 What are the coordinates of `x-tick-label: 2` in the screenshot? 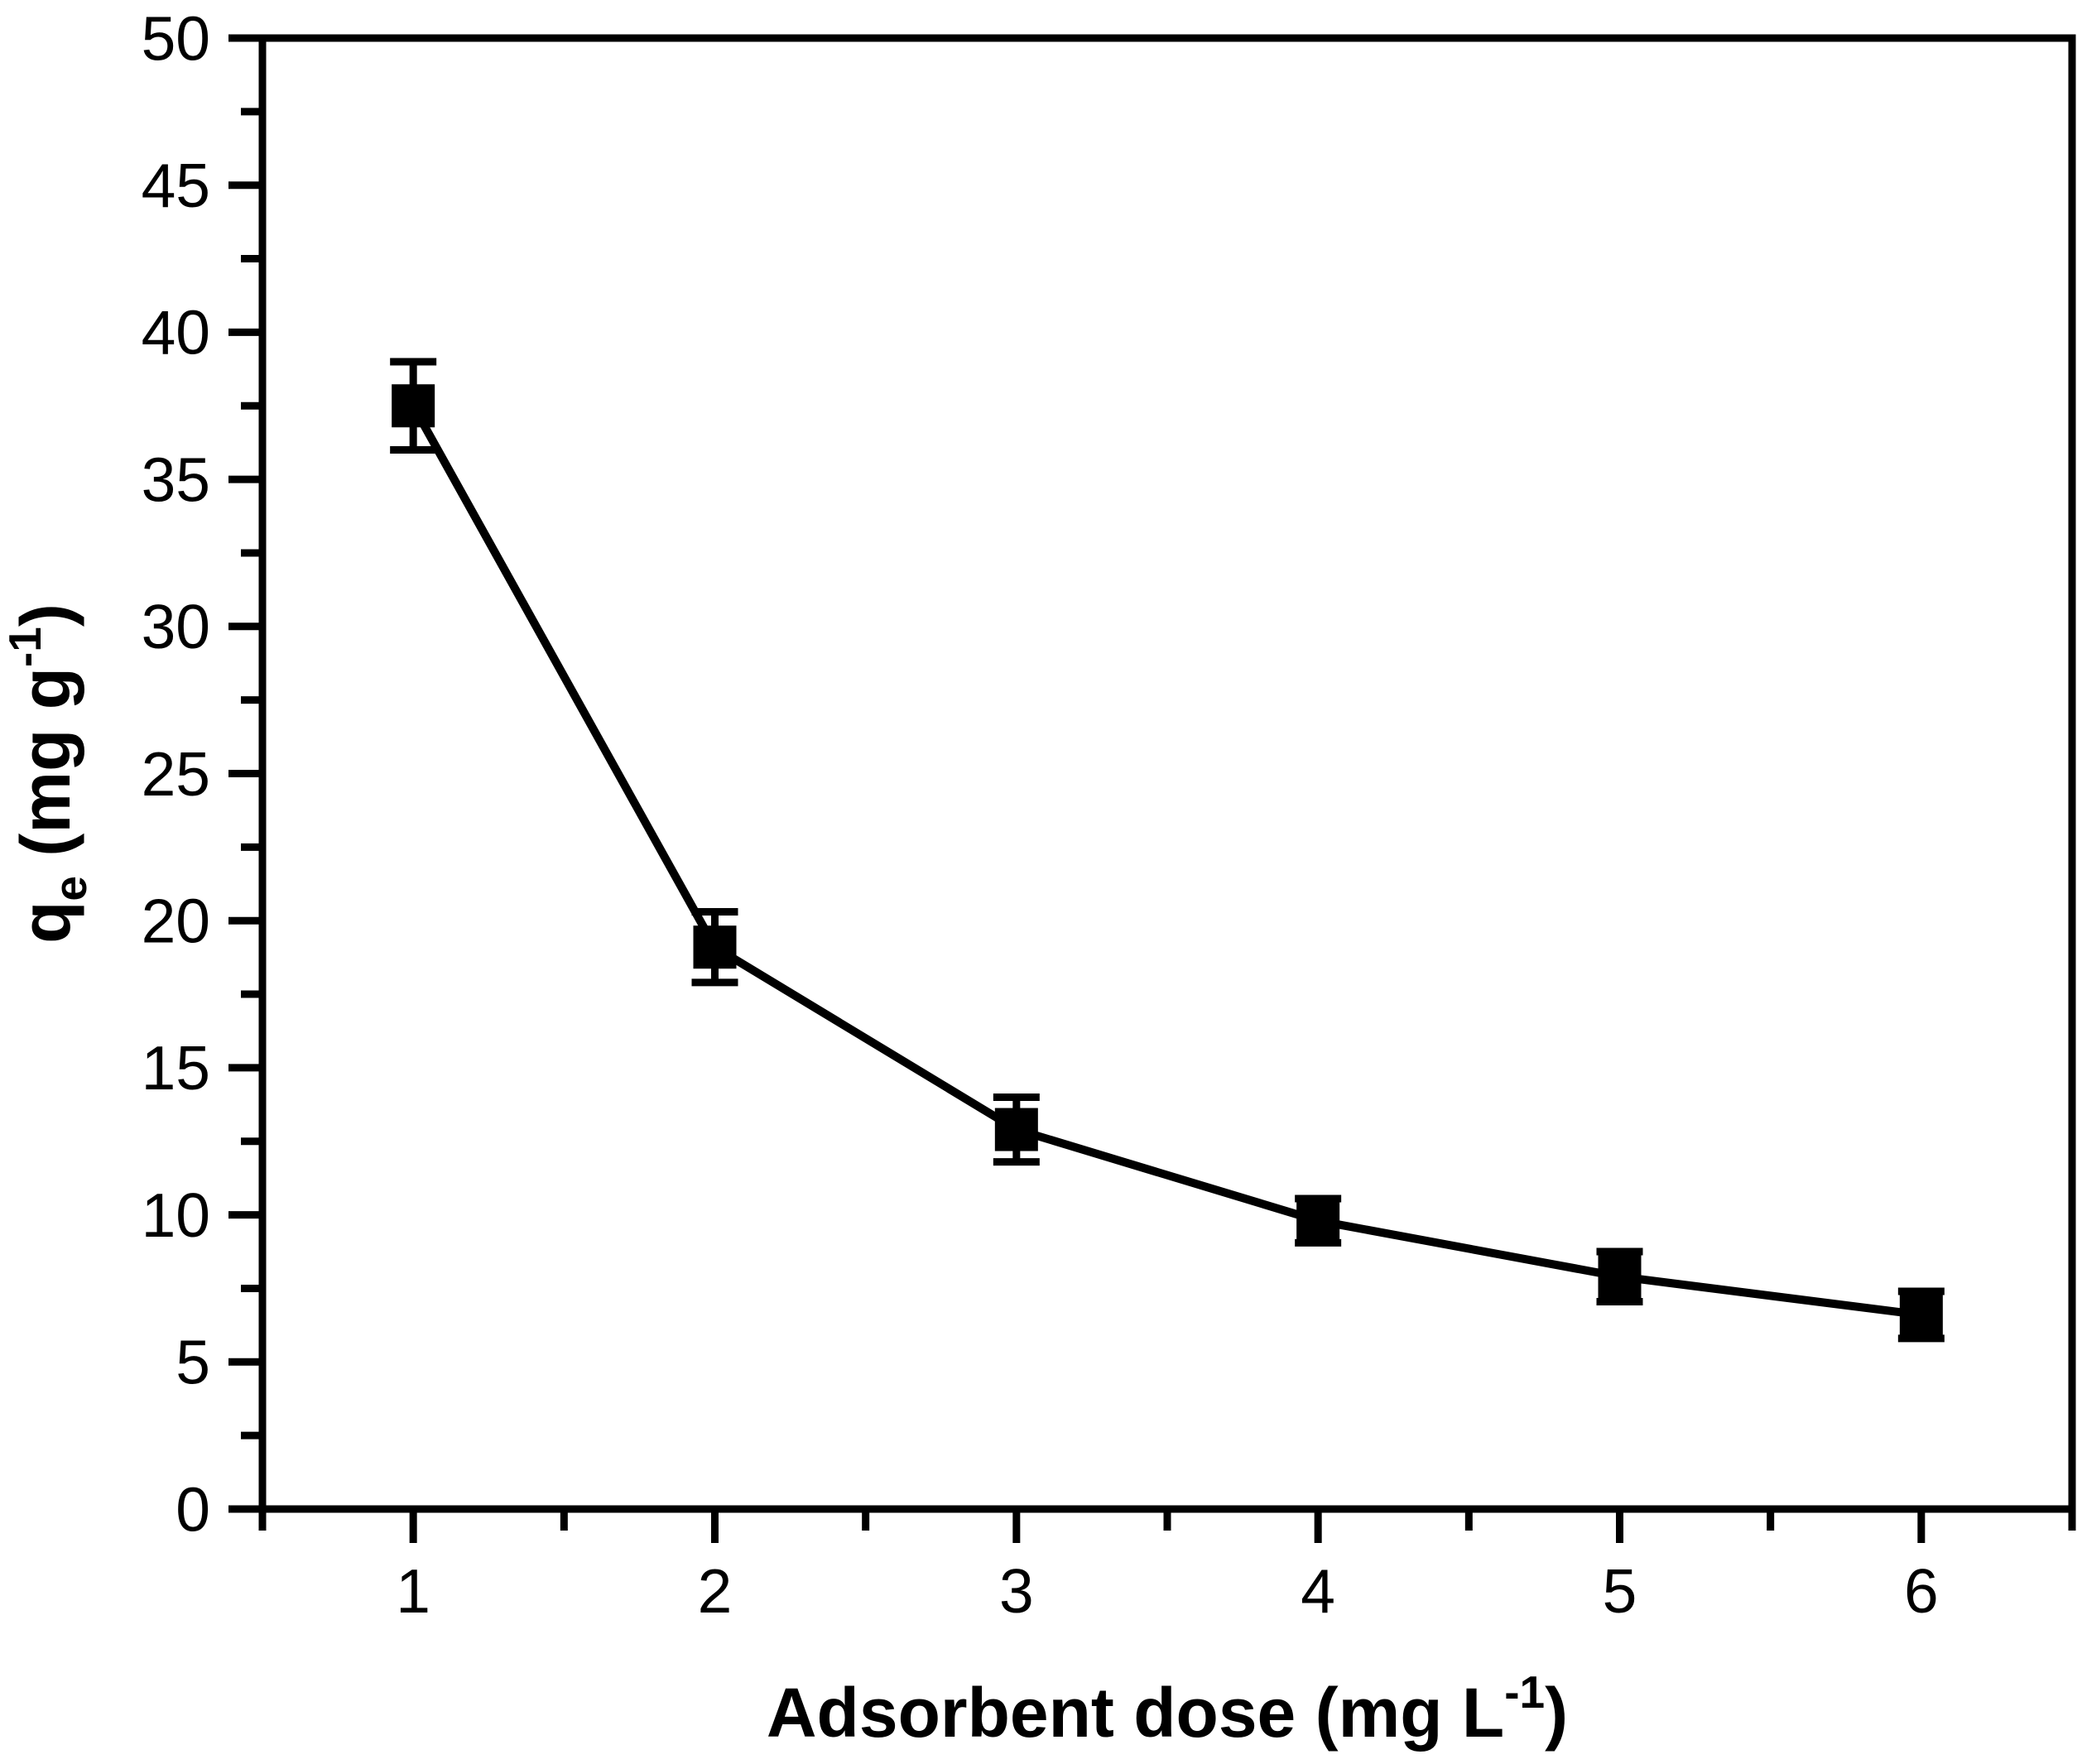 It's located at (715, 1591).